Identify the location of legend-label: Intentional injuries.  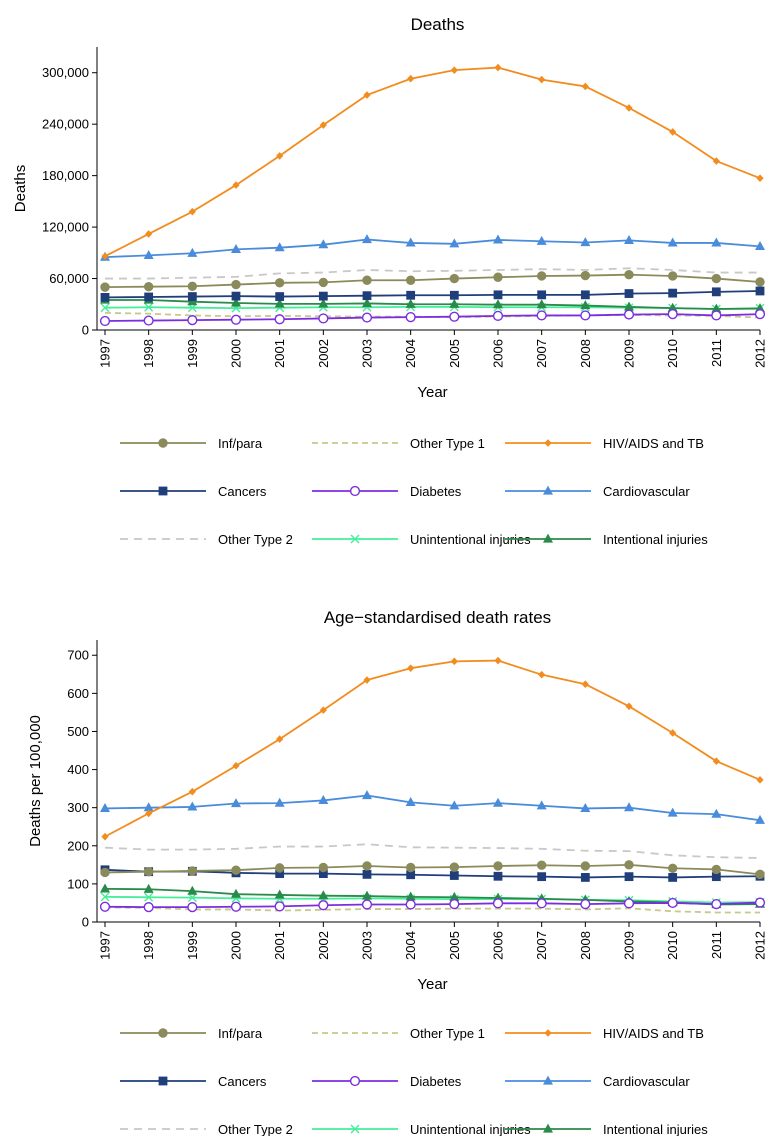
(655, 539).